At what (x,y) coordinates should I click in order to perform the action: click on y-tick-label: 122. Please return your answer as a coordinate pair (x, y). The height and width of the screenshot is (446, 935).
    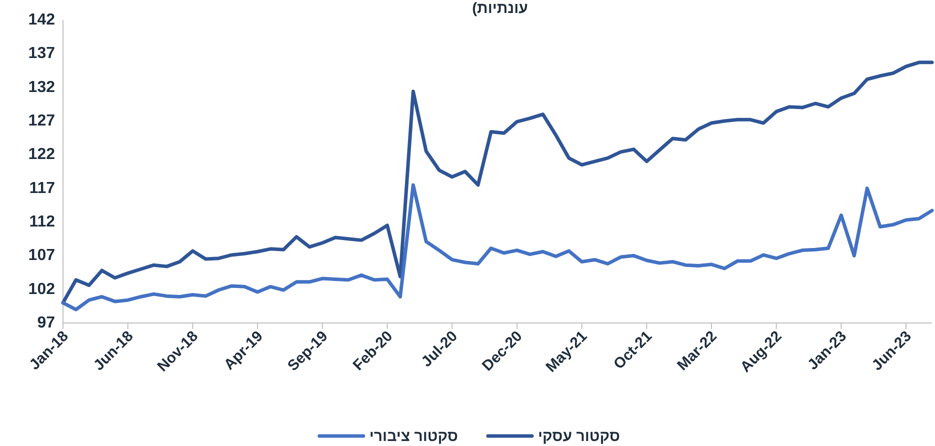
    Looking at the image, I should click on (42, 155).